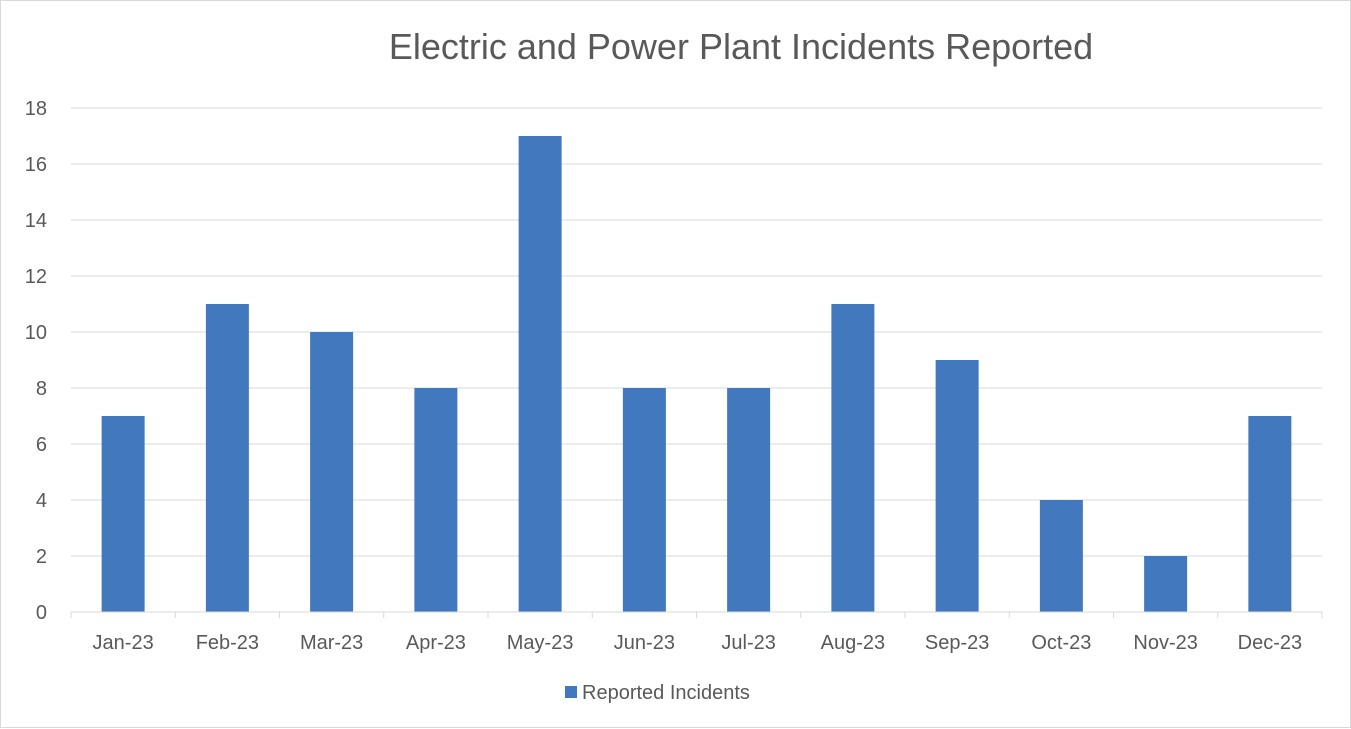 This screenshot has width=1351, height=729. Describe the element at coordinates (36, 277) in the screenshot. I see `y-tick-label: 12` at that location.